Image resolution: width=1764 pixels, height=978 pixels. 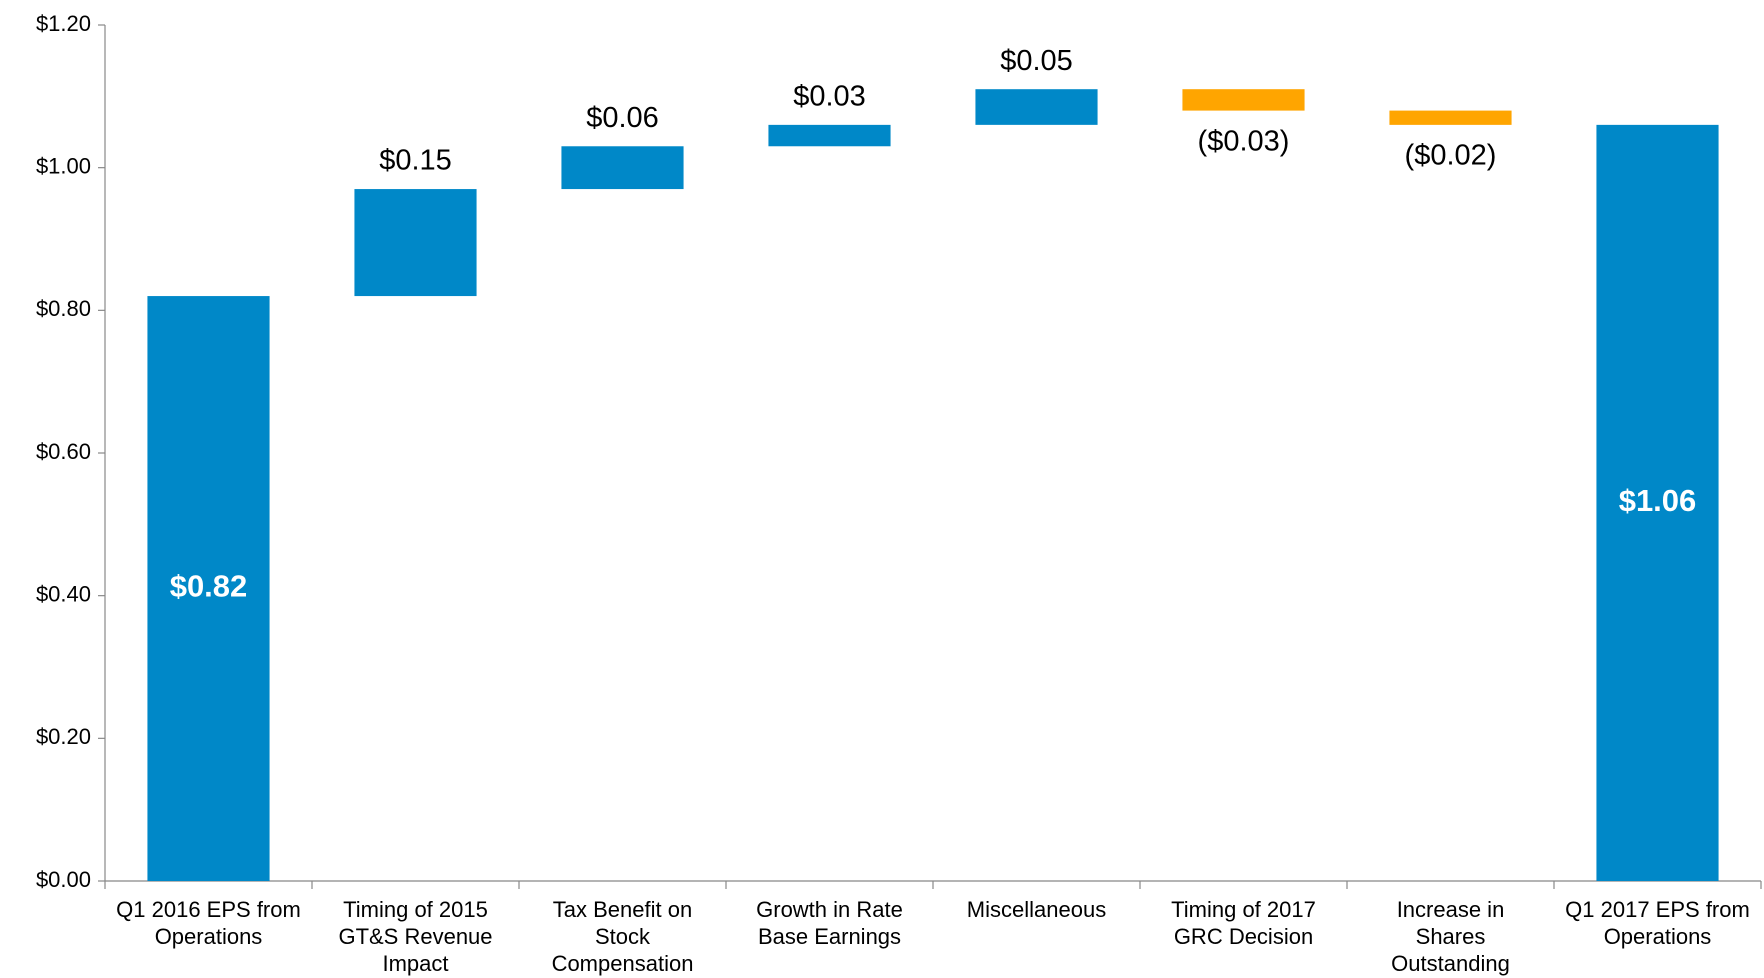 I want to click on x-tick-label: Tax Benefit on Stock Compensation, so click(x=623, y=936).